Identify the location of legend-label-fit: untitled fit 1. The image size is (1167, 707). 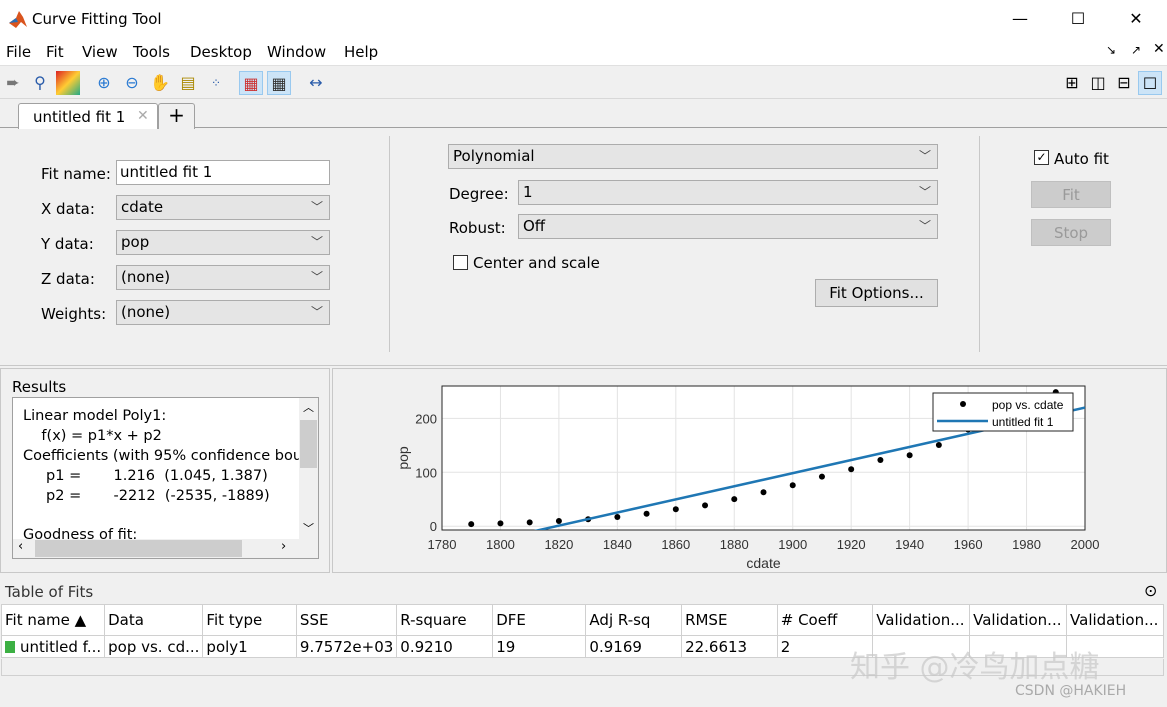
(1023, 422).